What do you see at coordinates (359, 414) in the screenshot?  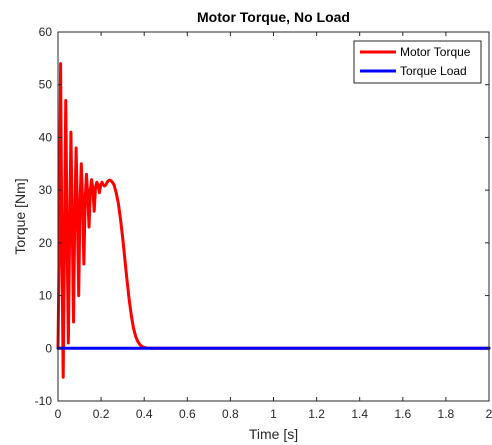 I see `x-tick-label: 1.4` at bounding box center [359, 414].